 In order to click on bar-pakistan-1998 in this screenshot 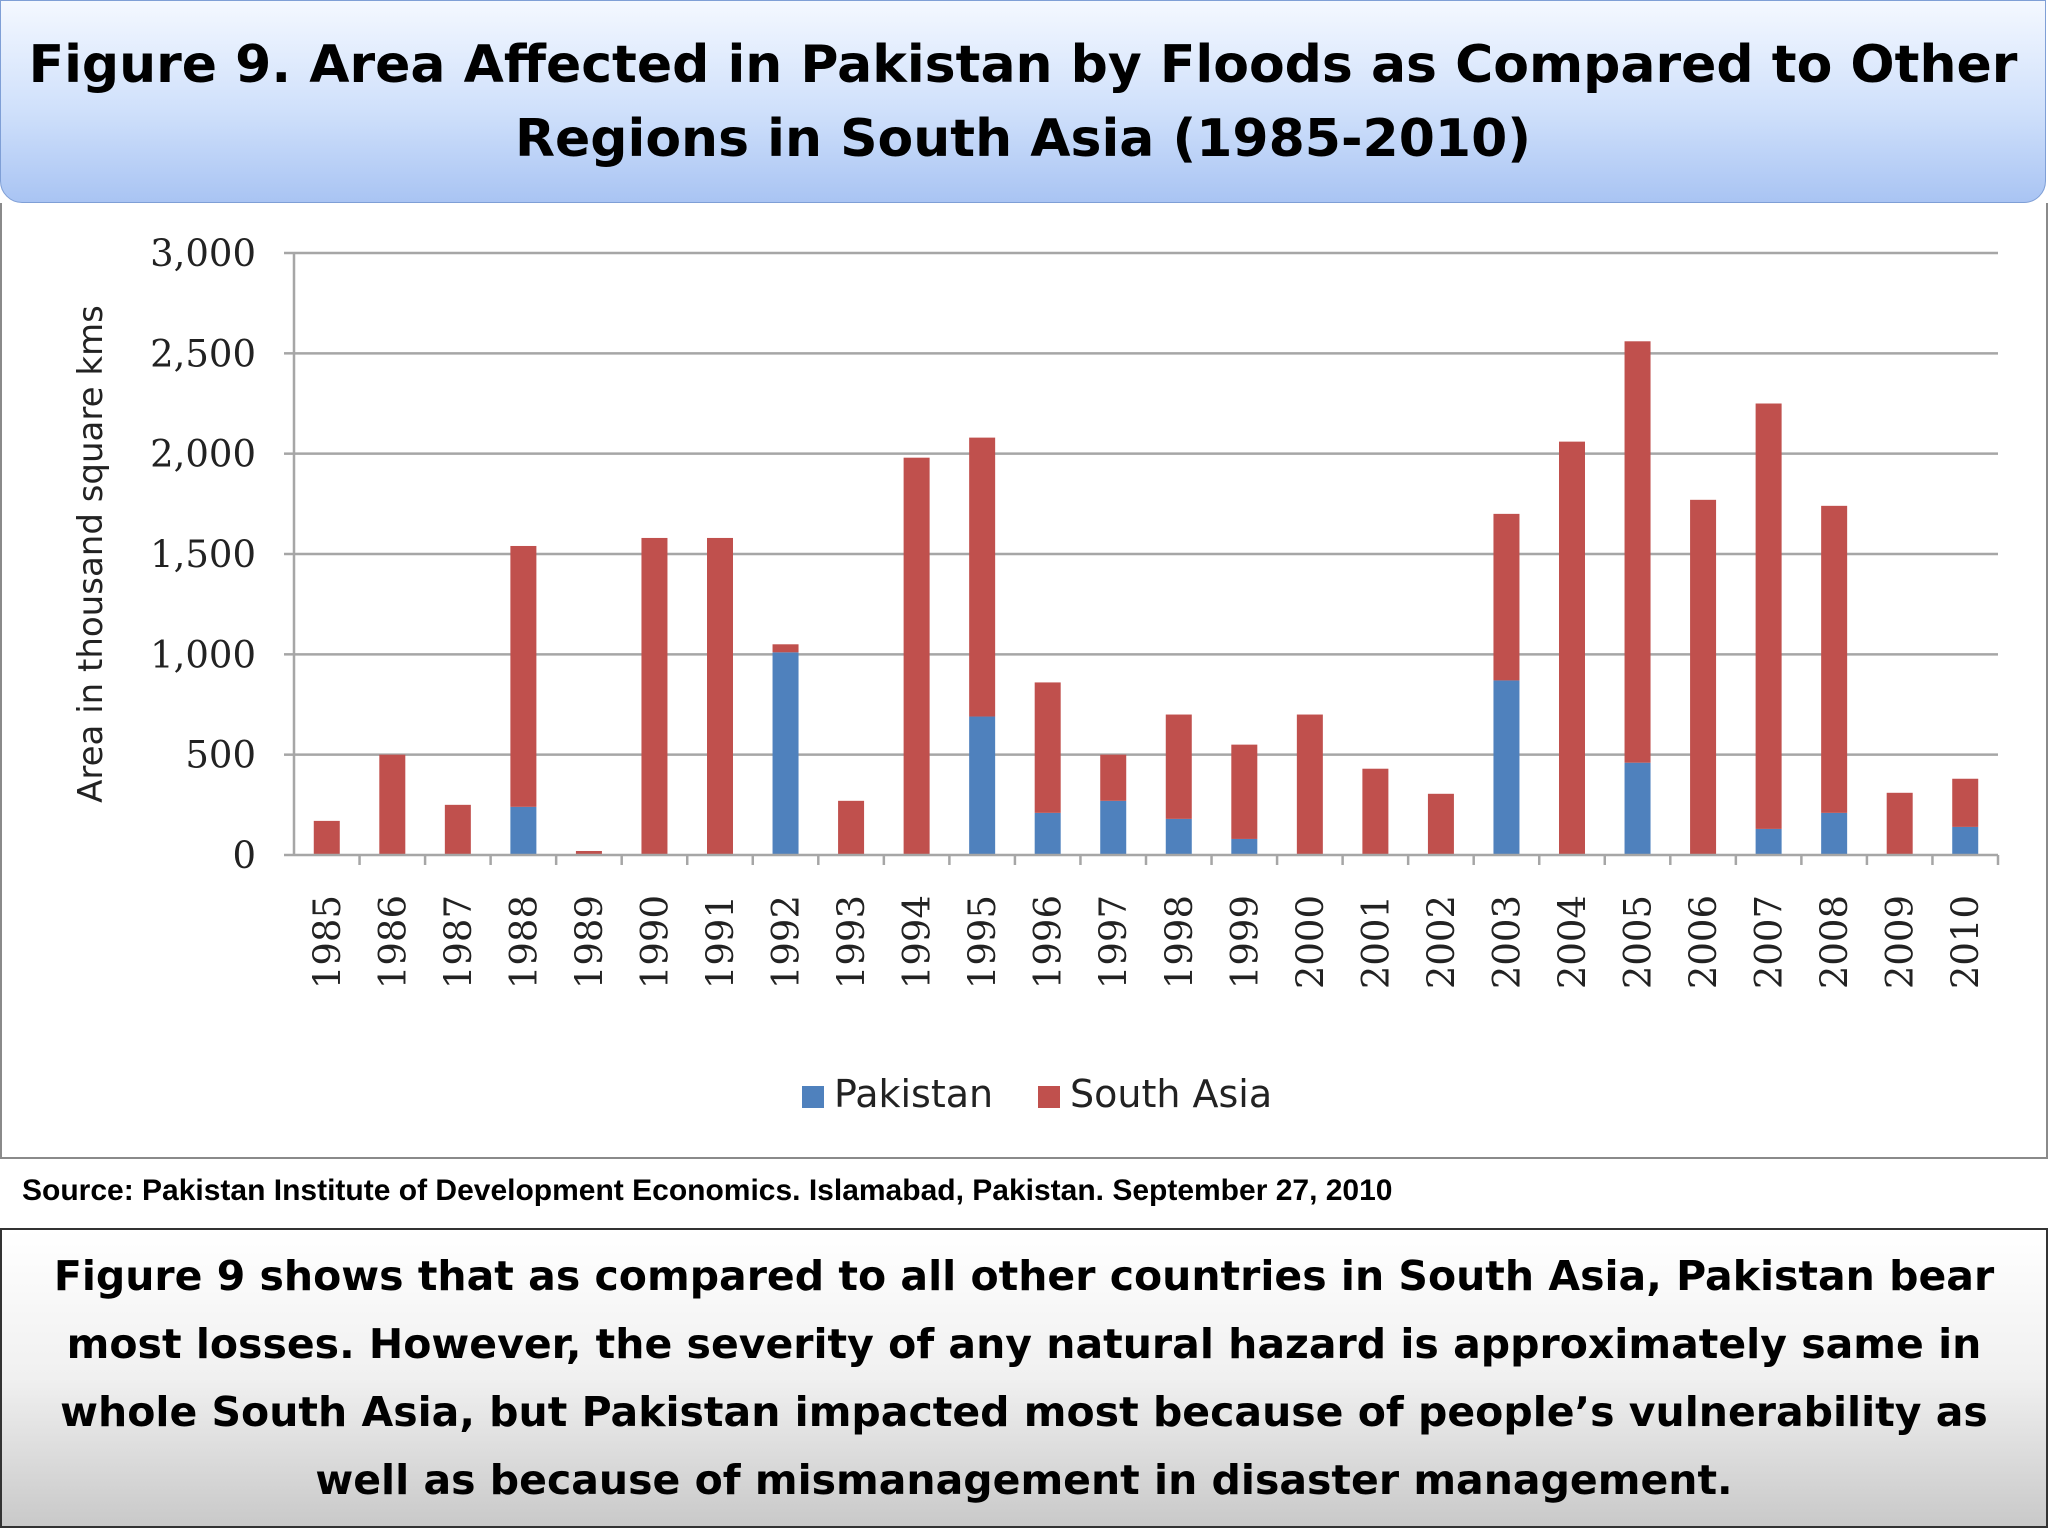, I will do `click(1178, 836)`.